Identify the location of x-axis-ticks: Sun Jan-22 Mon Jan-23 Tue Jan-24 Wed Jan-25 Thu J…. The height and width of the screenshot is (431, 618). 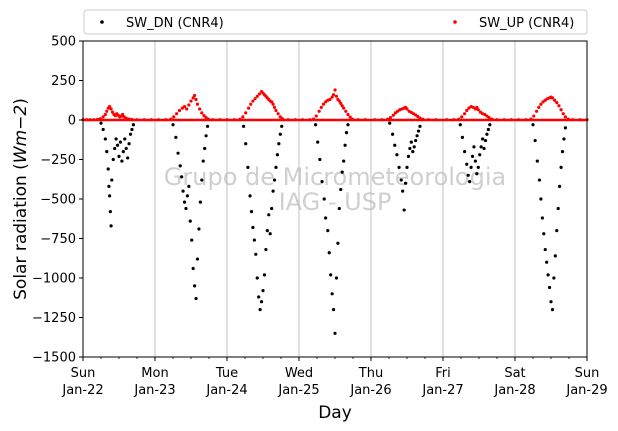
(334, 377).